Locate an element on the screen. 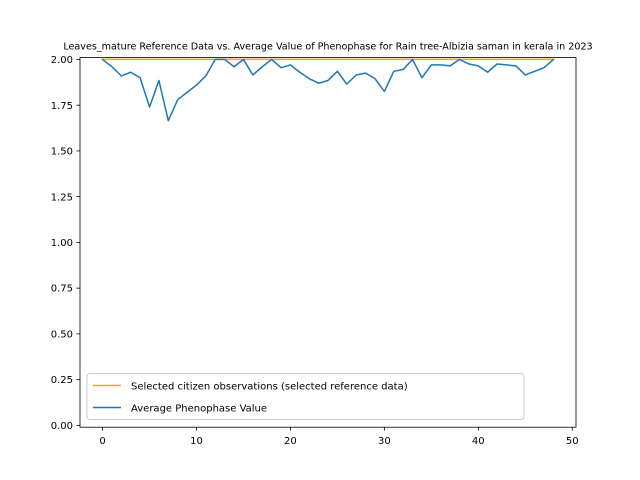 The height and width of the screenshot is (480, 640). y-tick-label: 0.25 is located at coordinates (62, 380).